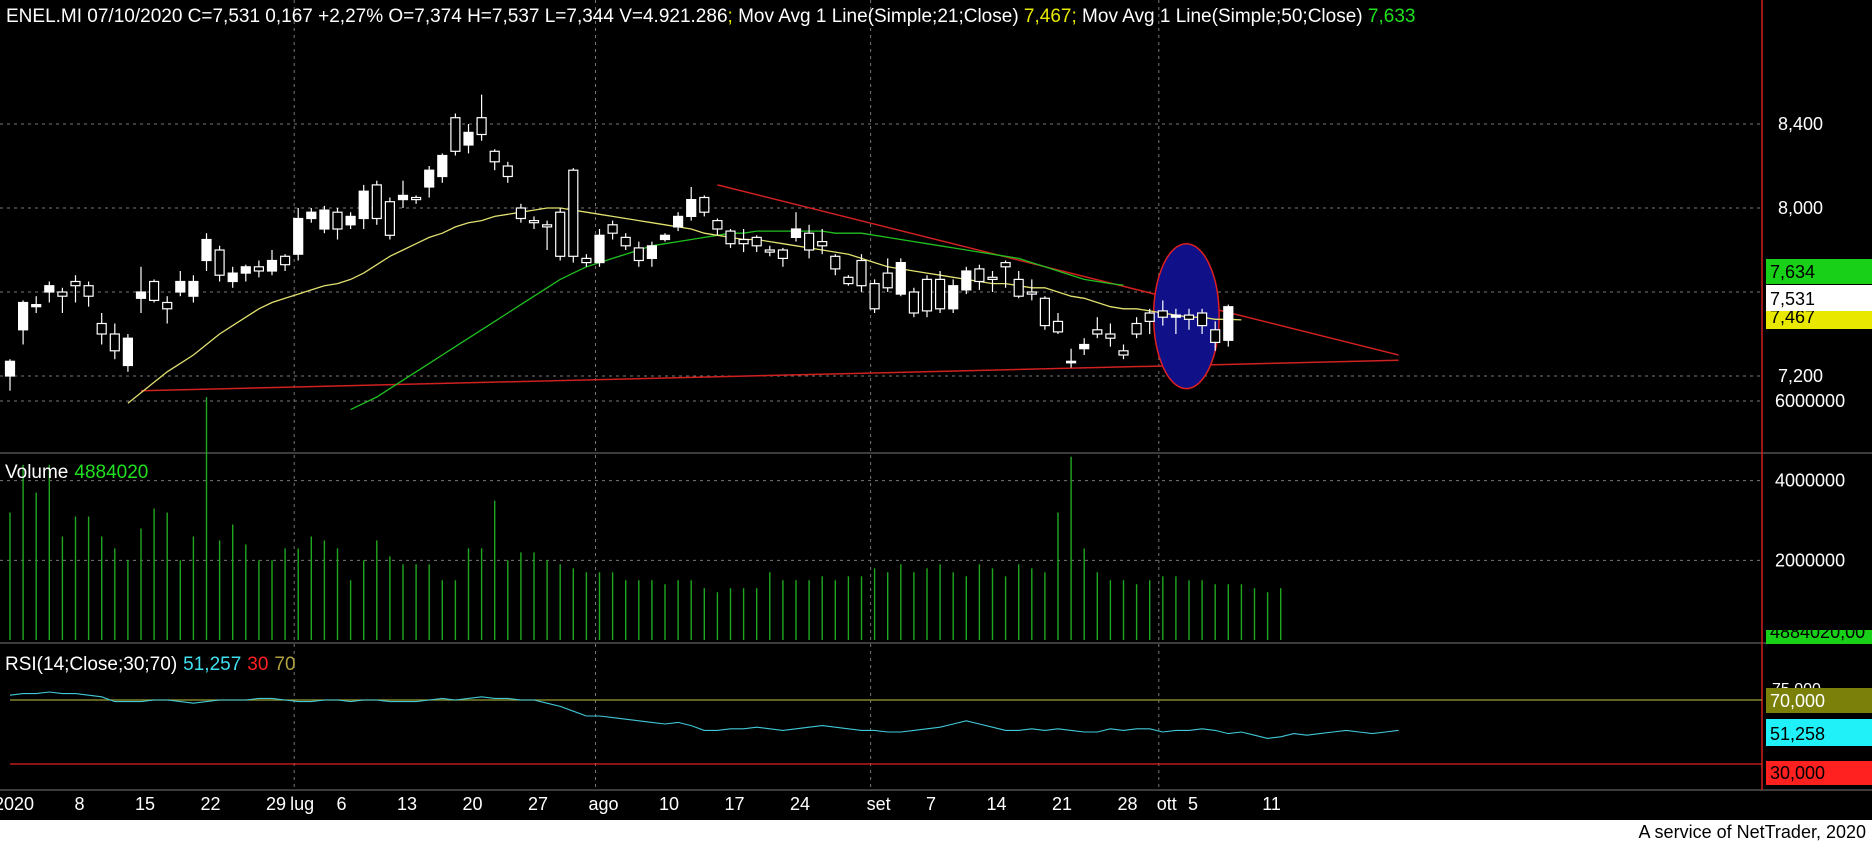 This screenshot has height=844, width=1872. What do you see at coordinates (1800, 376) in the screenshot?
I see `price-tick-label: 7,200` at bounding box center [1800, 376].